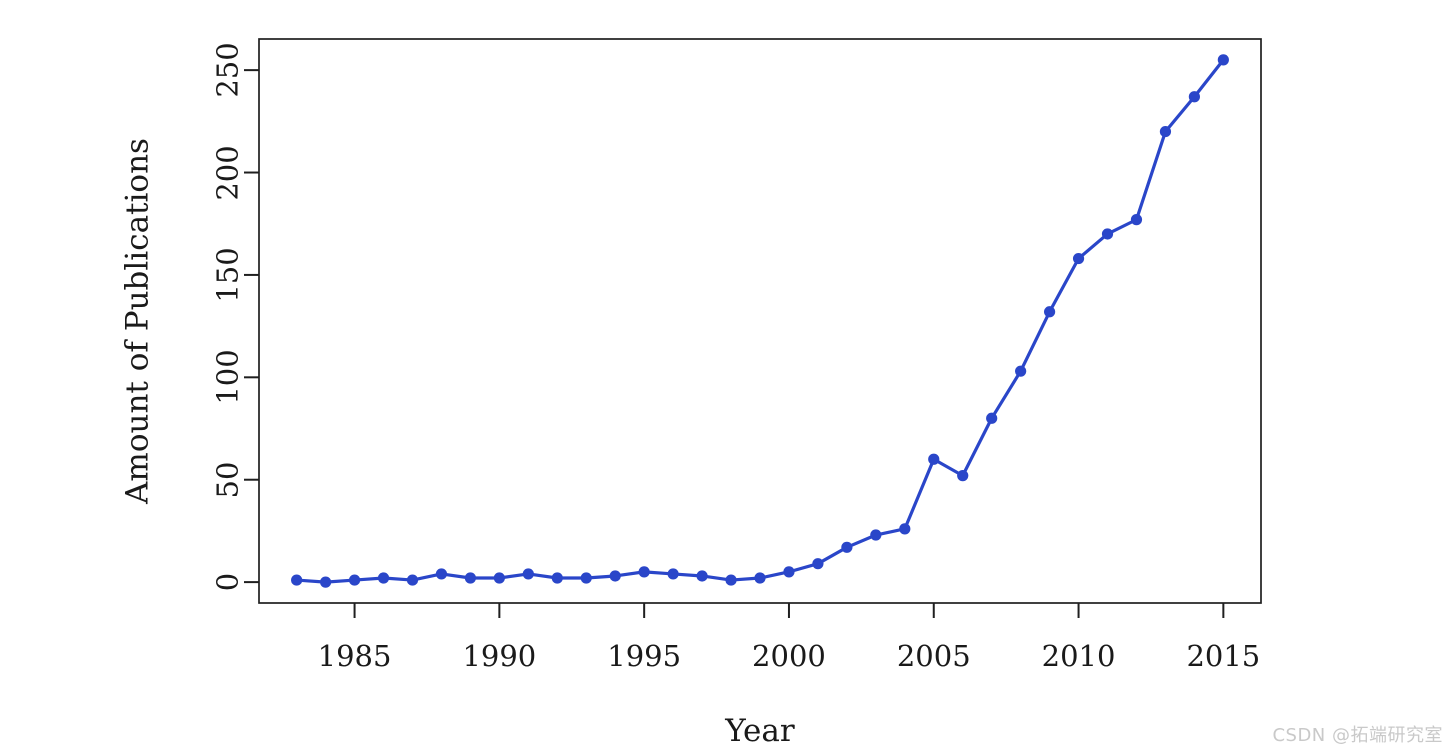 The height and width of the screenshot is (755, 1449). What do you see at coordinates (1223, 656) in the screenshot?
I see `x-tick-label: 2015` at bounding box center [1223, 656].